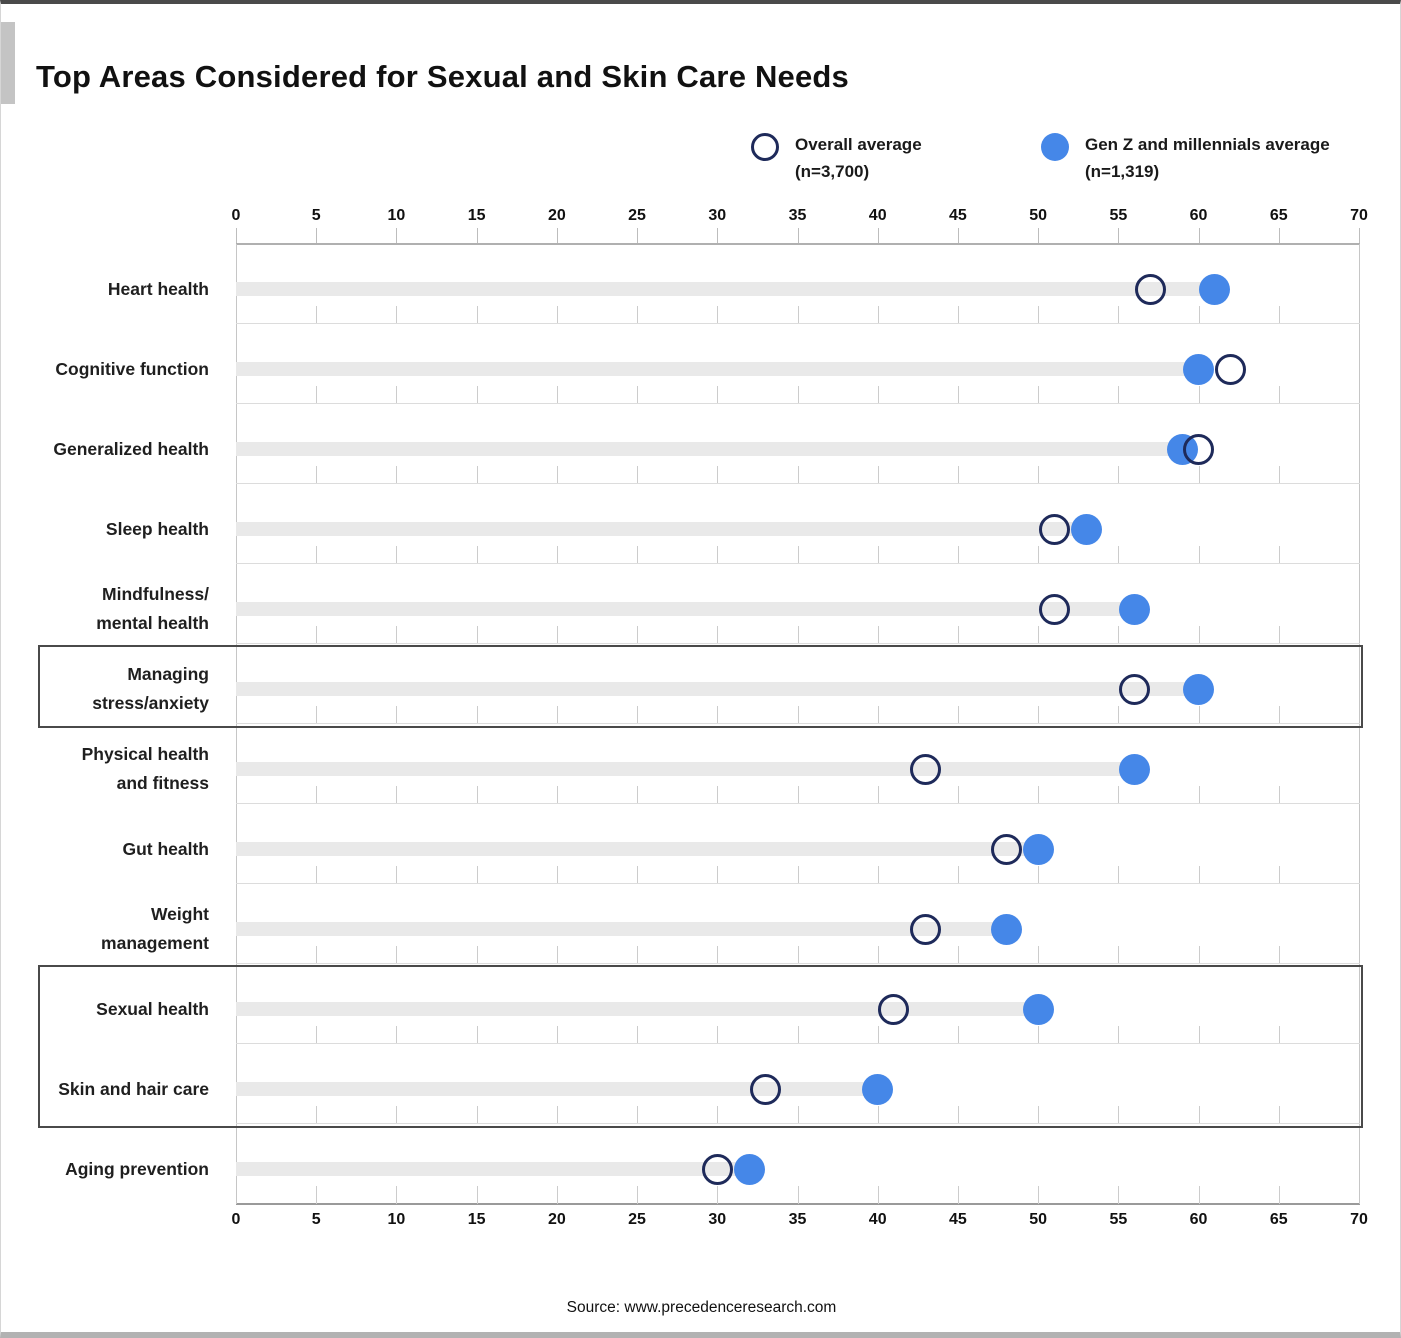 Image resolution: width=1401 pixels, height=1338 pixels. What do you see at coordinates (700, 1046) in the screenshot?
I see `highlight-box` at bounding box center [700, 1046].